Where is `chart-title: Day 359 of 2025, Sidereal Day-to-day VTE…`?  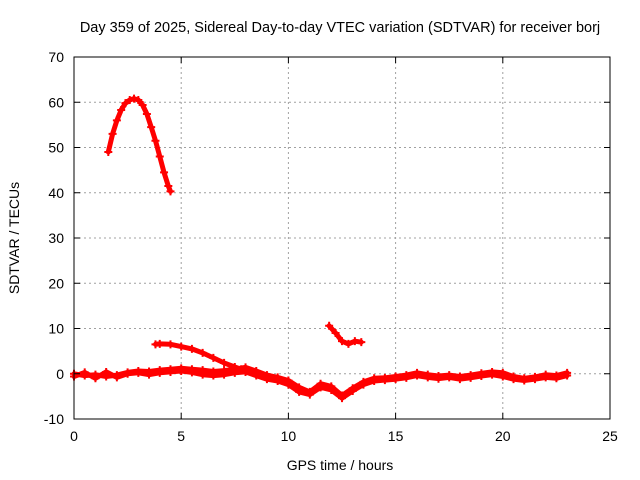
chart-title: Day 359 of 2025, Sidereal Day-to-day VTE… is located at coordinates (340, 28).